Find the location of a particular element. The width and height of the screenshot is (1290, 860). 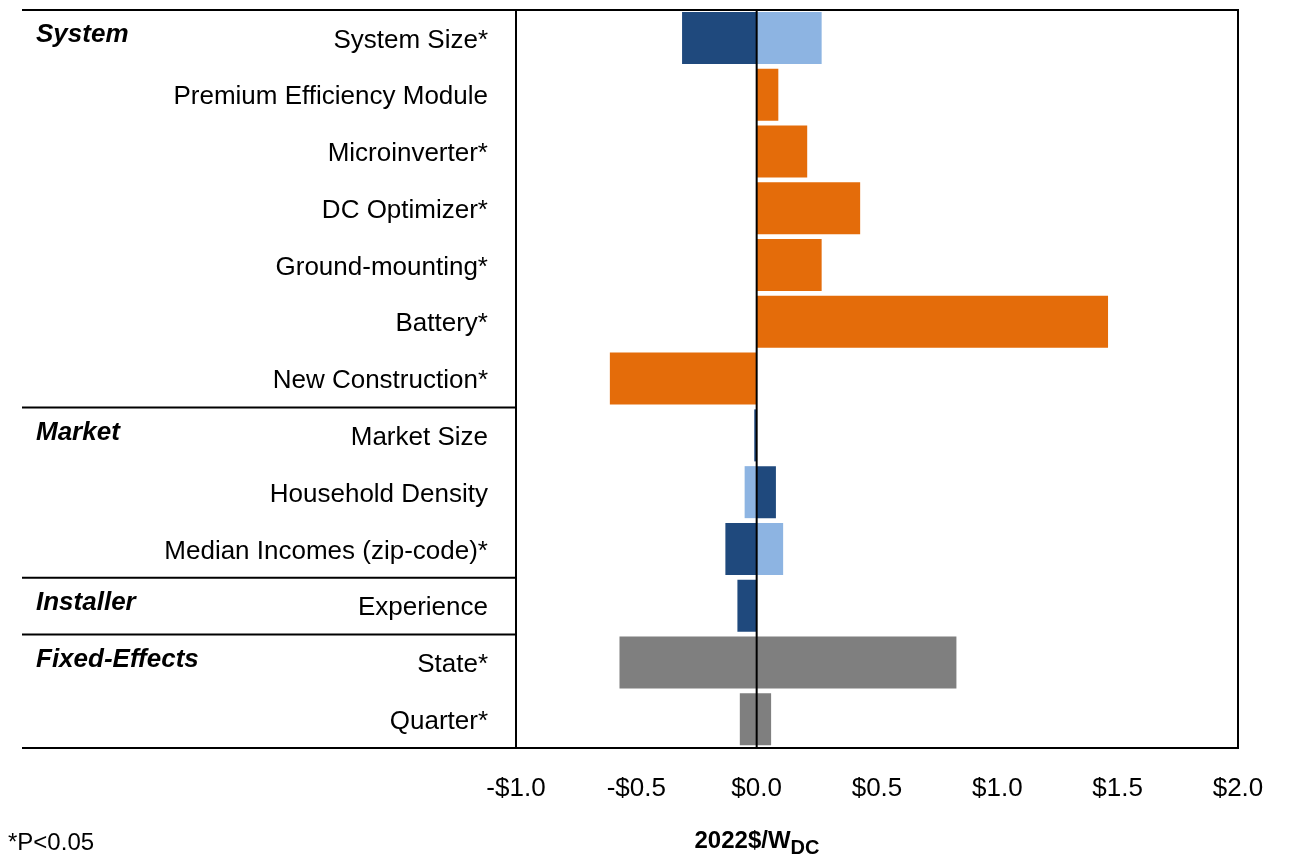

y-tick-label: Market Size is located at coordinates (419, 436).